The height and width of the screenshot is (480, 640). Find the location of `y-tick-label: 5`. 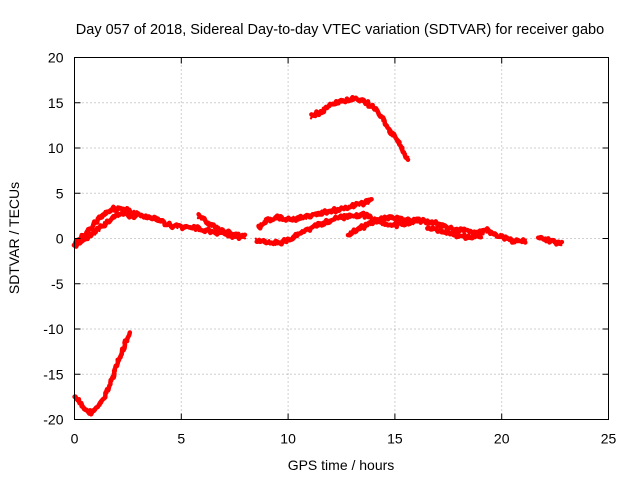

y-tick-label: 5 is located at coordinates (60, 193).